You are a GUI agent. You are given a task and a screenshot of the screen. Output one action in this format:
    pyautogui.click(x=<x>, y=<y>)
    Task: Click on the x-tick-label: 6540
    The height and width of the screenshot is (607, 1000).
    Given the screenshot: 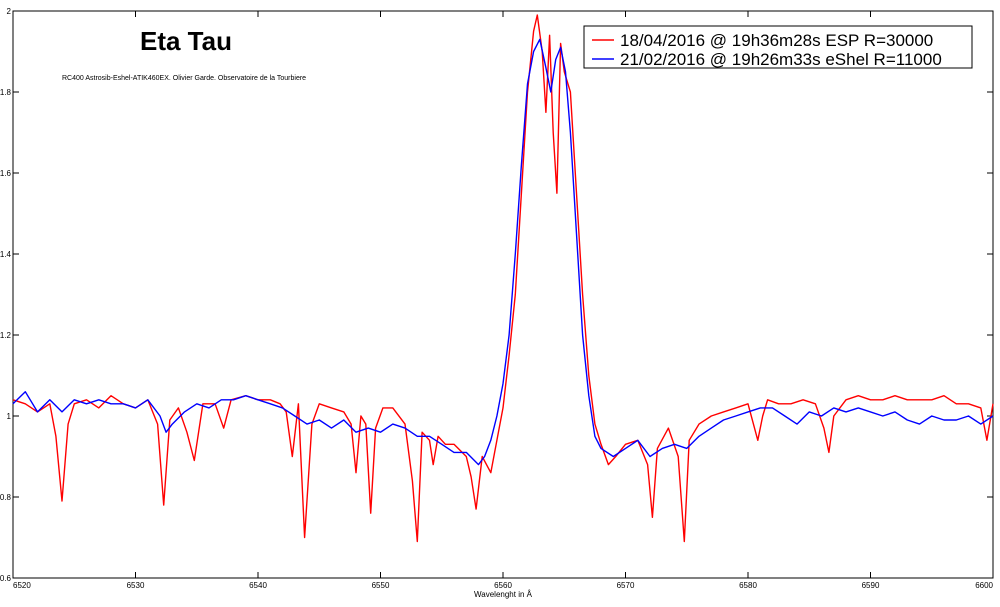 What is the action you would take?
    pyautogui.click(x=258, y=585)
    